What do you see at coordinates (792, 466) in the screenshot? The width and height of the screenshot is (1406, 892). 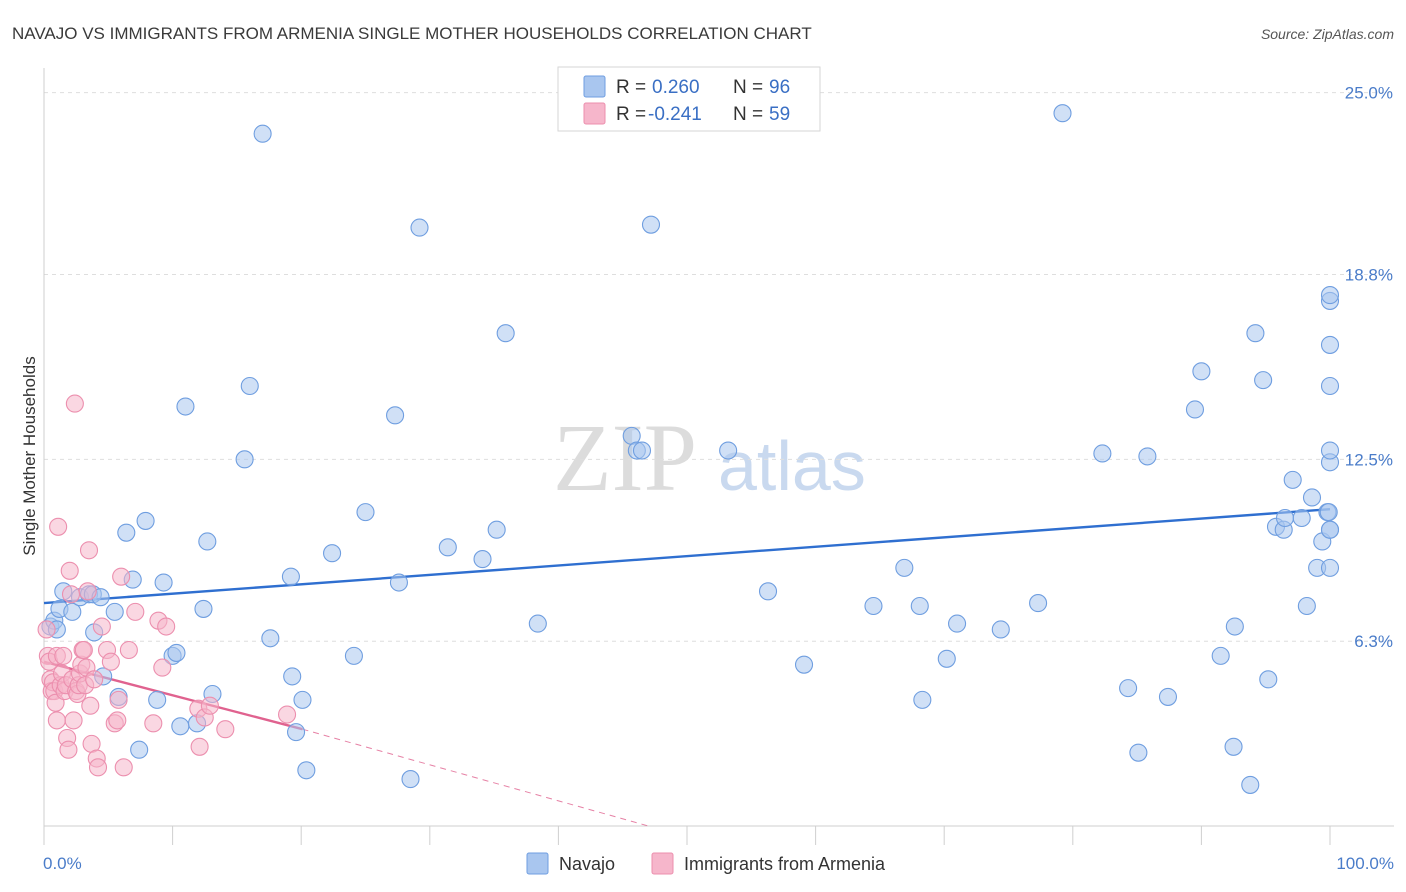 I see `watermark-atlas: atlas` at bounding box center [792, 466].